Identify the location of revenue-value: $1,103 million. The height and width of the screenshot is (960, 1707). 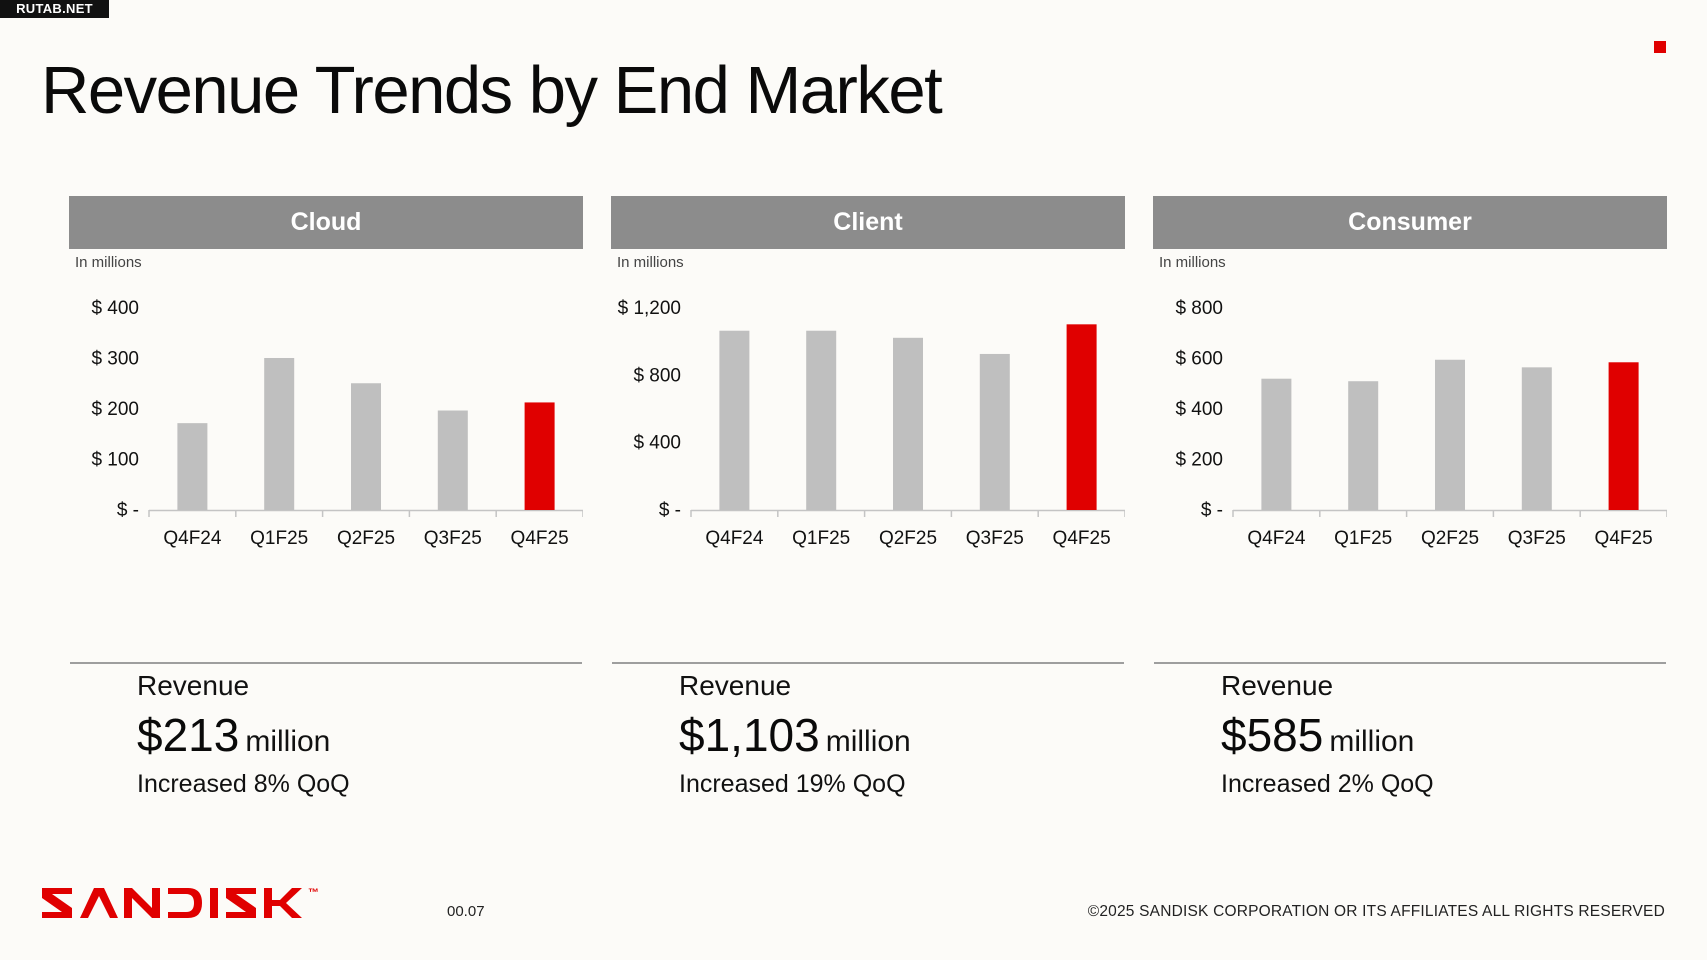
(795, 735).